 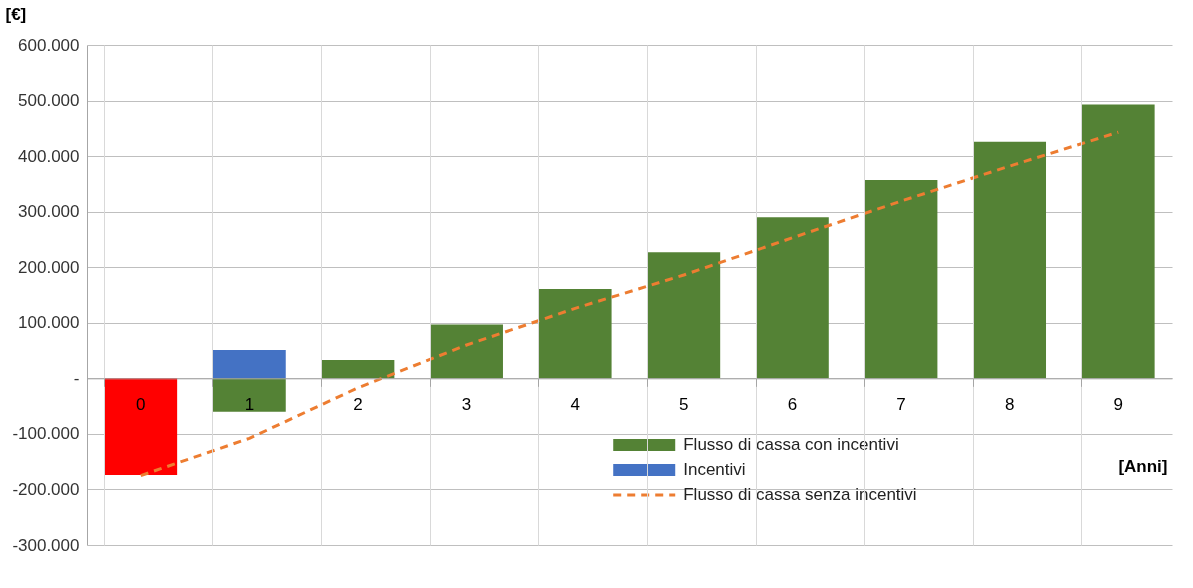 I want to click on x-tick-label: 5, so click(x=684, y=404).